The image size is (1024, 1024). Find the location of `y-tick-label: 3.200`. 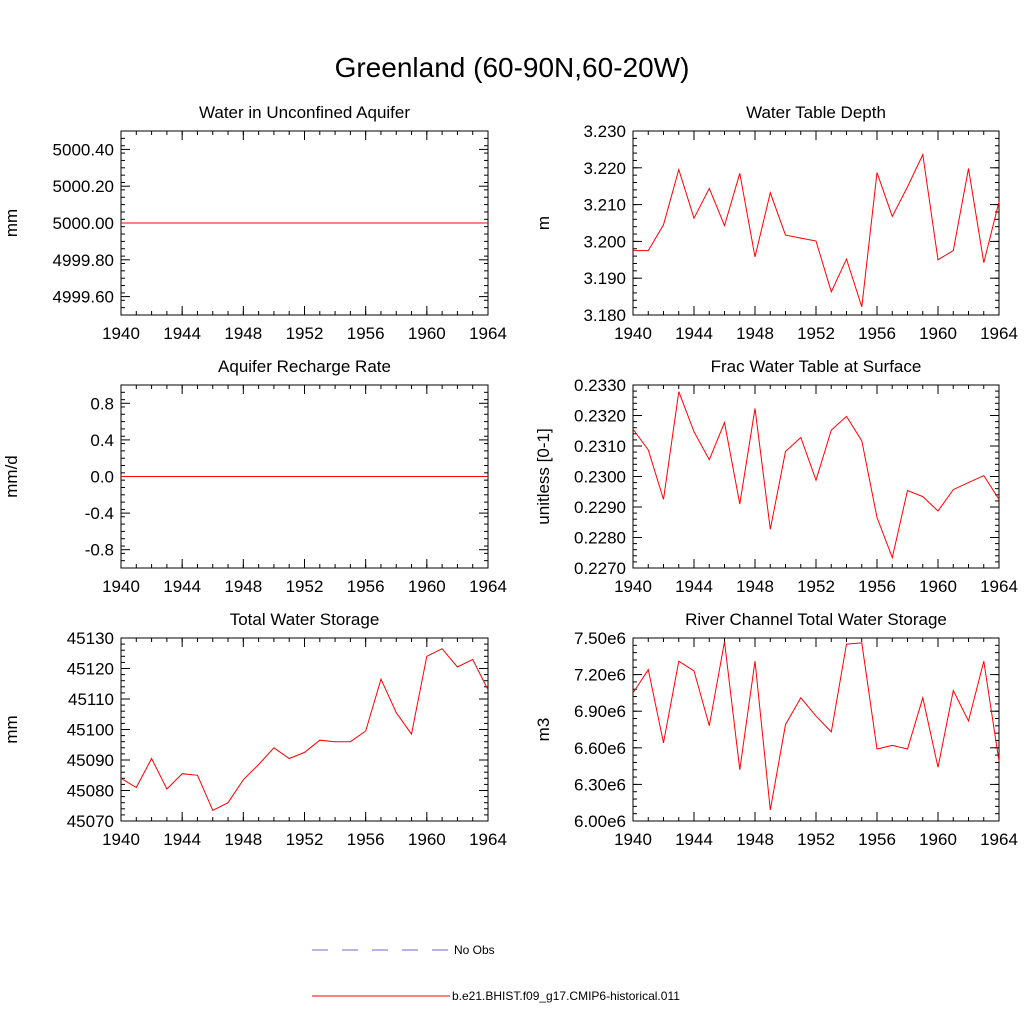

y-tick-label: 3.200 is located at coordinates (604, 241).